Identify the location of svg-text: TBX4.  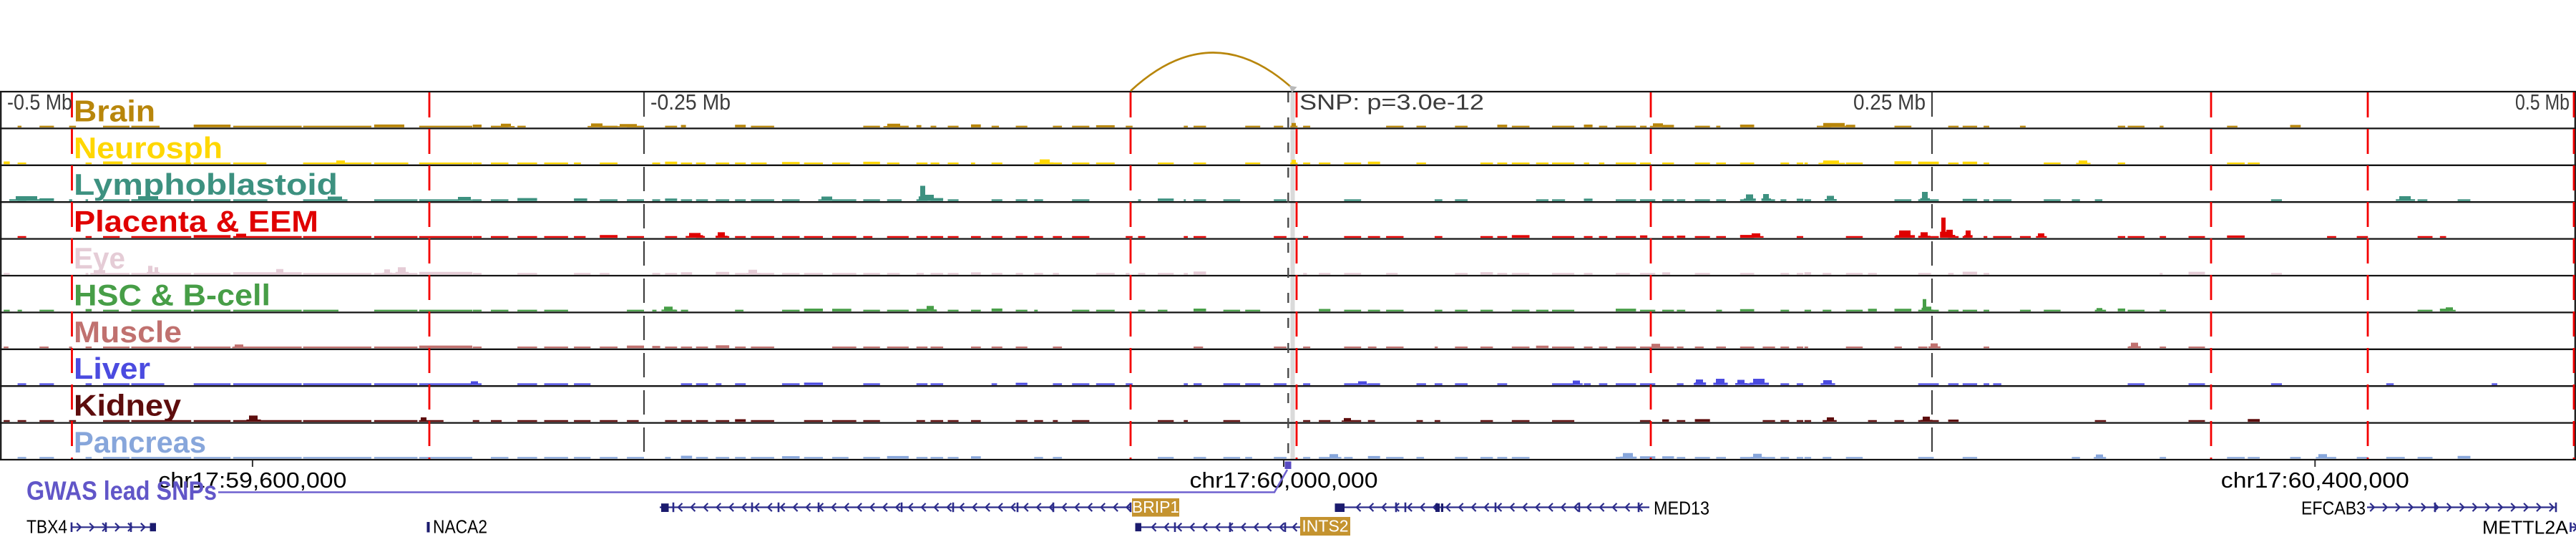
(46, 526).